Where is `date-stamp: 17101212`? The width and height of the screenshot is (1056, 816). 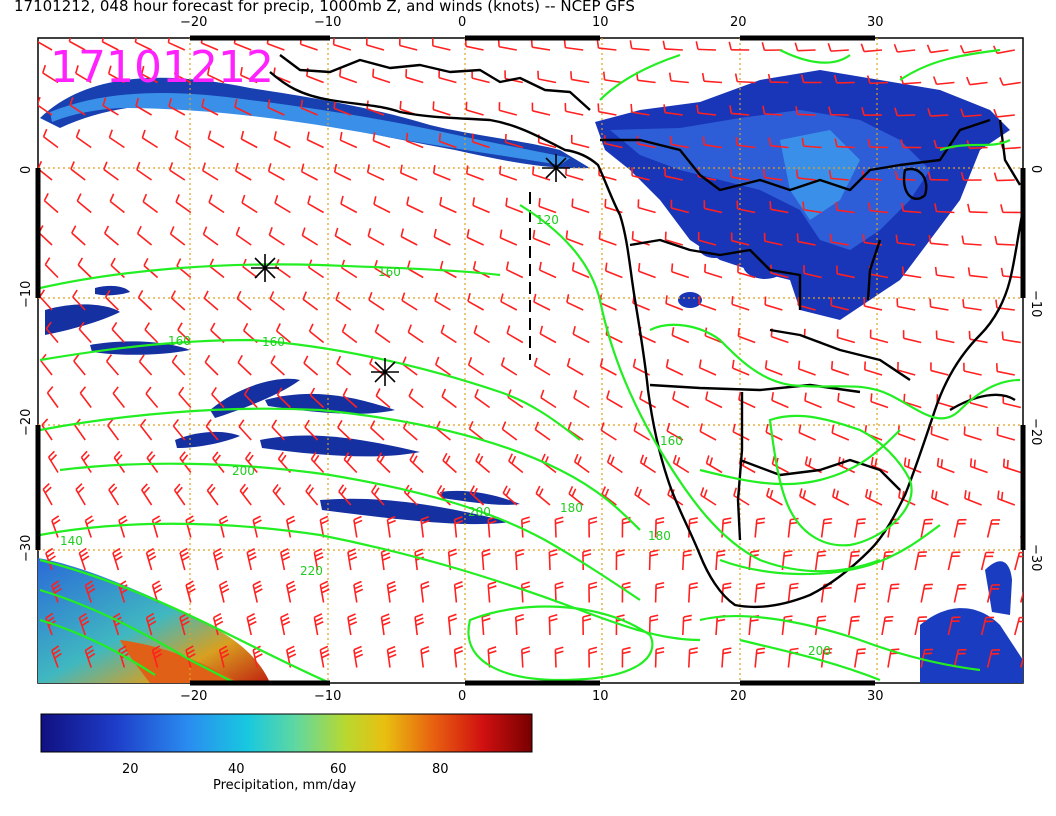 date-stamp: 17101212 is located at coordinates (162, 67).